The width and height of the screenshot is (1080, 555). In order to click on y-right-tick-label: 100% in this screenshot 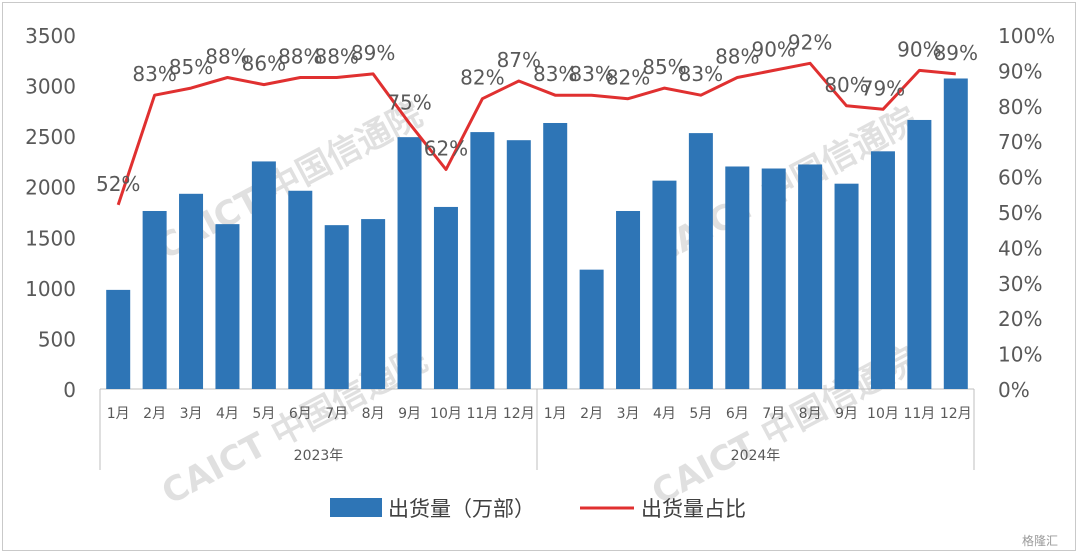, I will do `click(1026, 36)`.